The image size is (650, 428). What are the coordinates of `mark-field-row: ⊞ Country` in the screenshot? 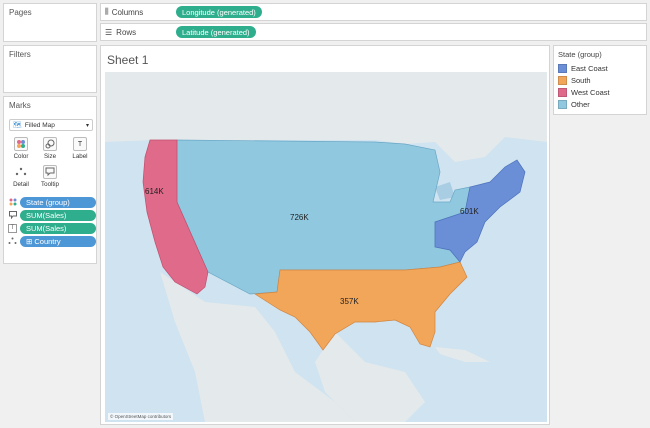 It's located at (52, 241).